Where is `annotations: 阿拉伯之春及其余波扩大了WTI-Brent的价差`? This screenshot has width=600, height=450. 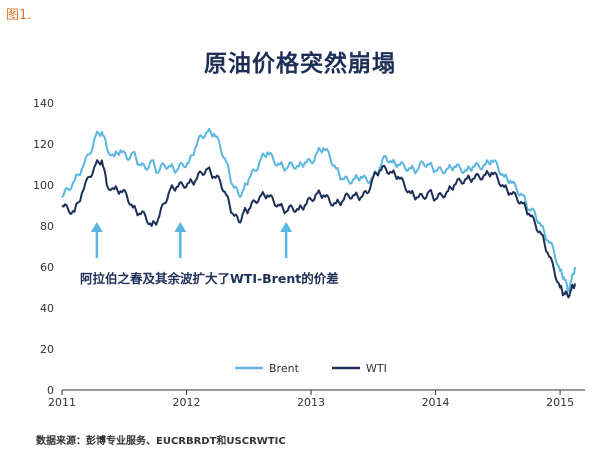
annotations: 阿拉伯之春及其余波扩大了WTI-Brent的价差 is located at coordinates (209, 254).